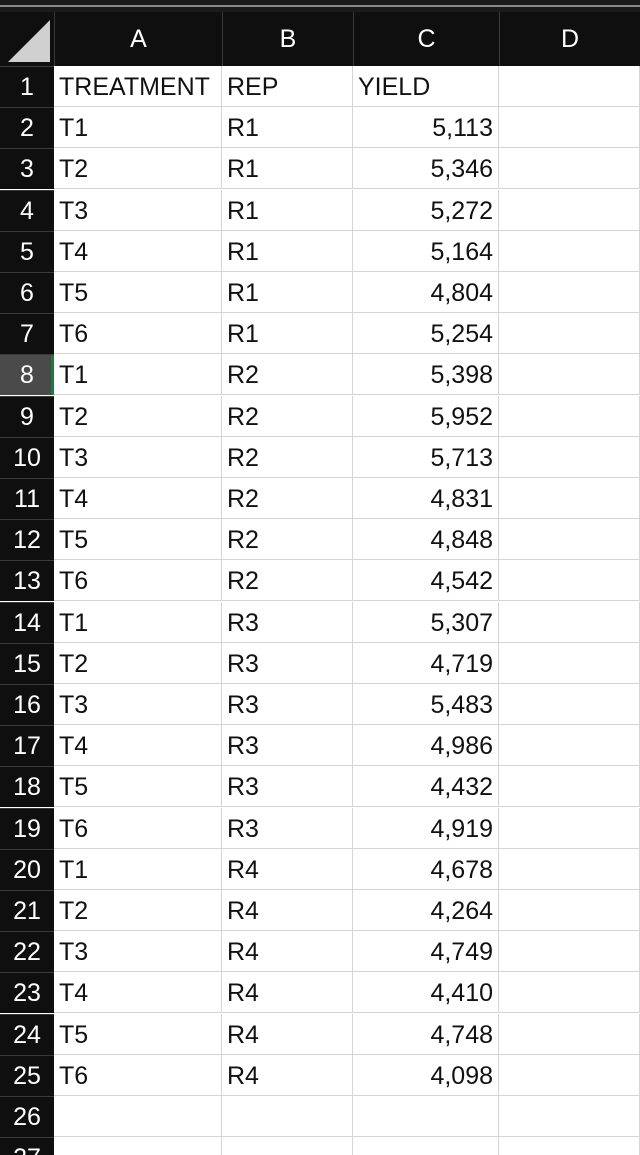 Image resolution: width=640 pixels, height=1155 pixels. Describe the element at coordinates (287, 746) in the screenshot. I see `cell-b17: R3` at that location.